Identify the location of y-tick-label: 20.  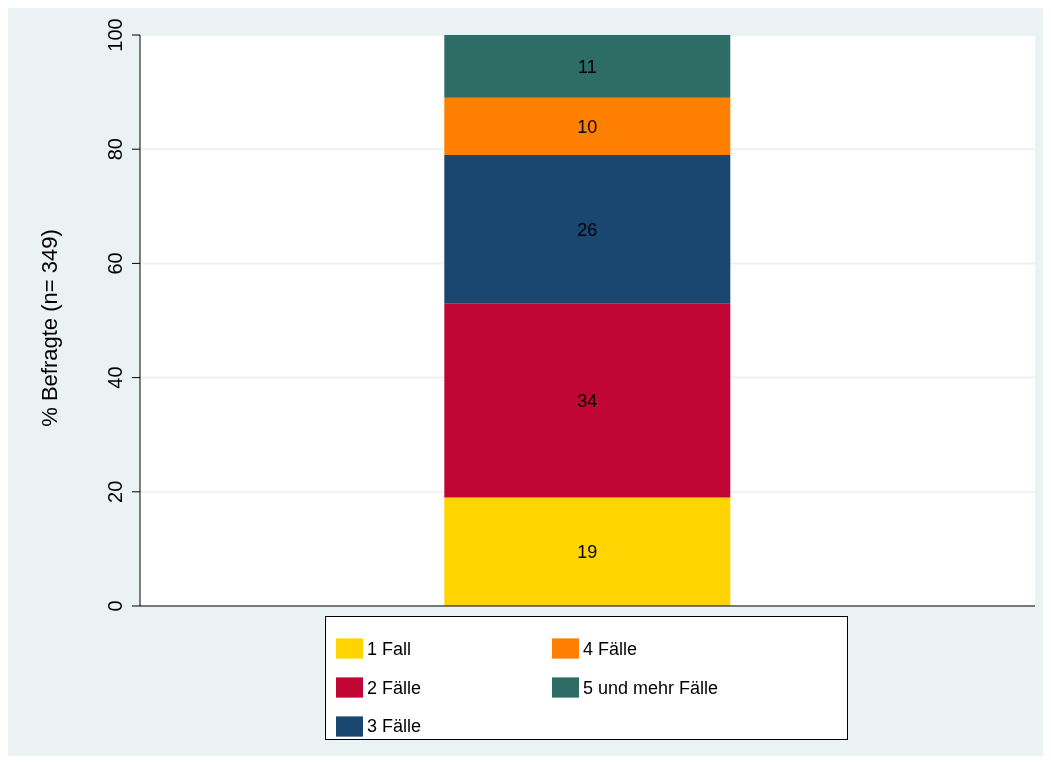
(115, 491).